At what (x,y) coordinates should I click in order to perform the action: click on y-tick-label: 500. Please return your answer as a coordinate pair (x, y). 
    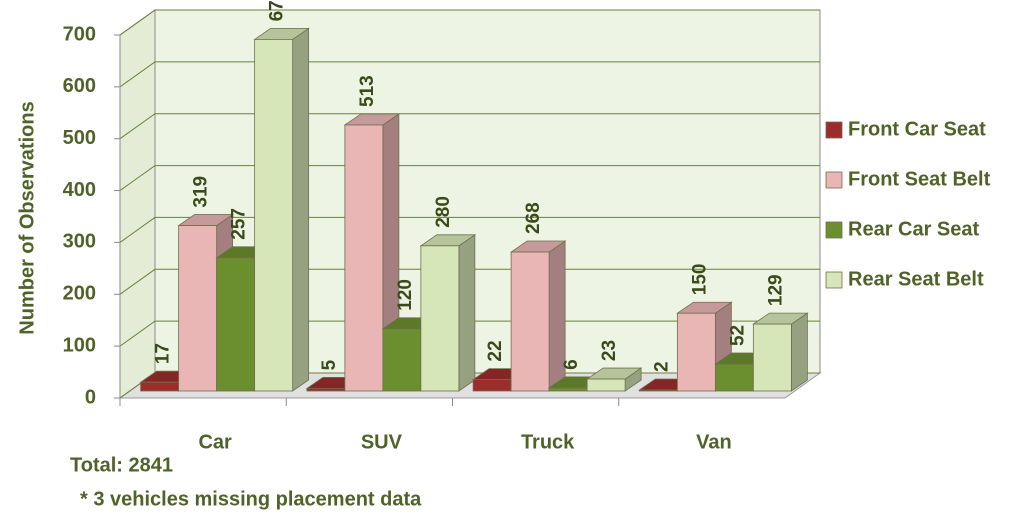
    Looking at the image, I should click on (79, 138).